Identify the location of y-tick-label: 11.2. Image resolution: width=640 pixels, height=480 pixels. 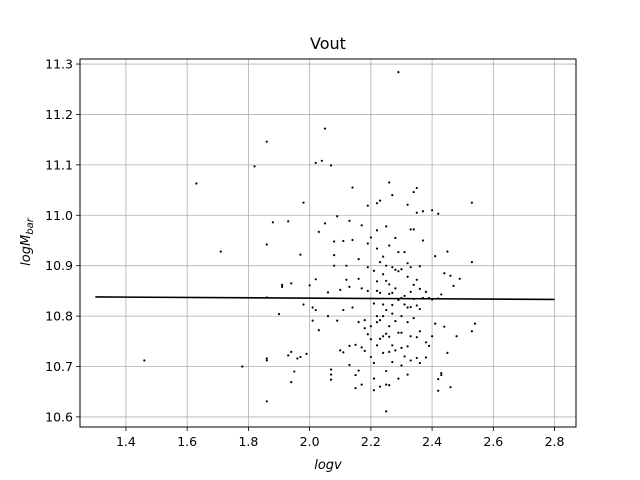
(59, 114).